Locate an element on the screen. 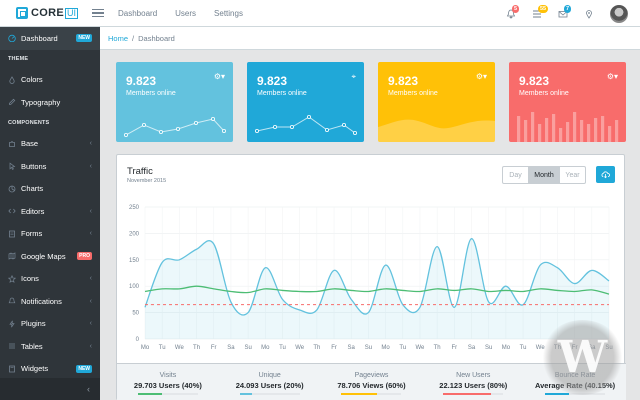 The width and height of the screenshot is (640, 400). tasks-button: 55 is located at coordinates (537, 13).